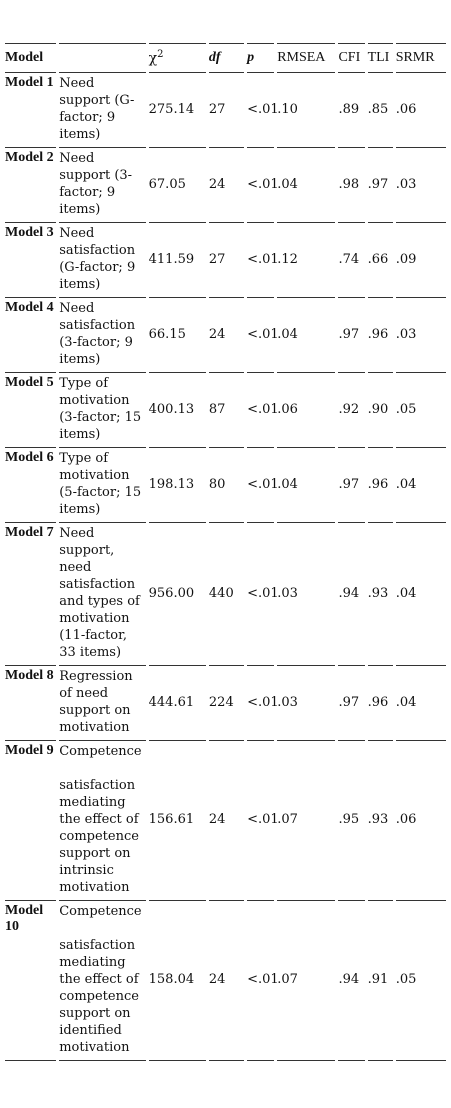 The image size is (451, 1108). Describe the element at coordinates (351, 981) in the screenshot. I see `cfi-value: .94` at that location.